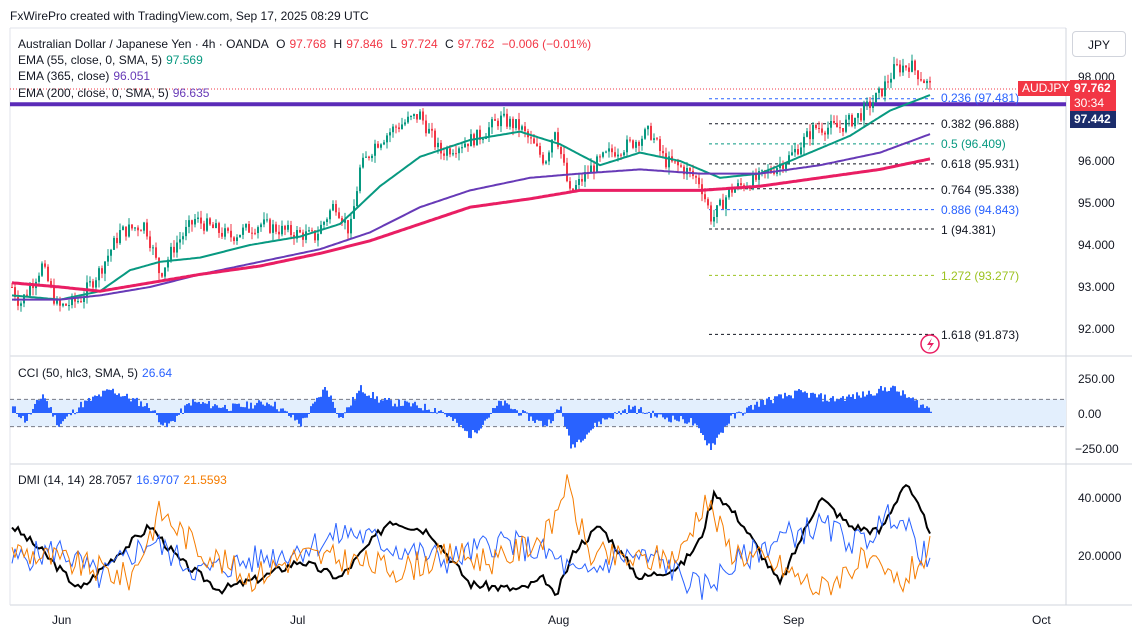 The width and height of the screenshot is (1132, 636). I want to click on cci-legend: CCI (50, hlc3, SMA, 5) 26.64, so click(95, 373).